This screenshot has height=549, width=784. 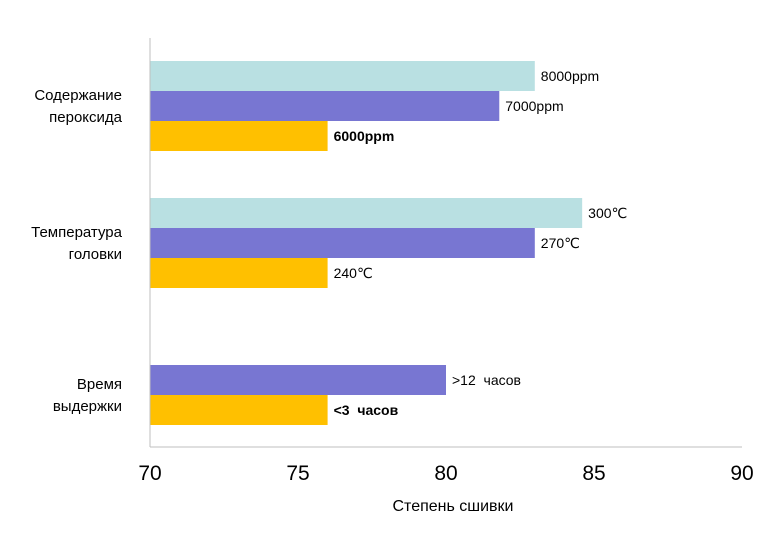 What do you see at coordinates (593, 473) in the screenshot?
I see `x-tick-label-85: 85` at bounding box center [593, 473].